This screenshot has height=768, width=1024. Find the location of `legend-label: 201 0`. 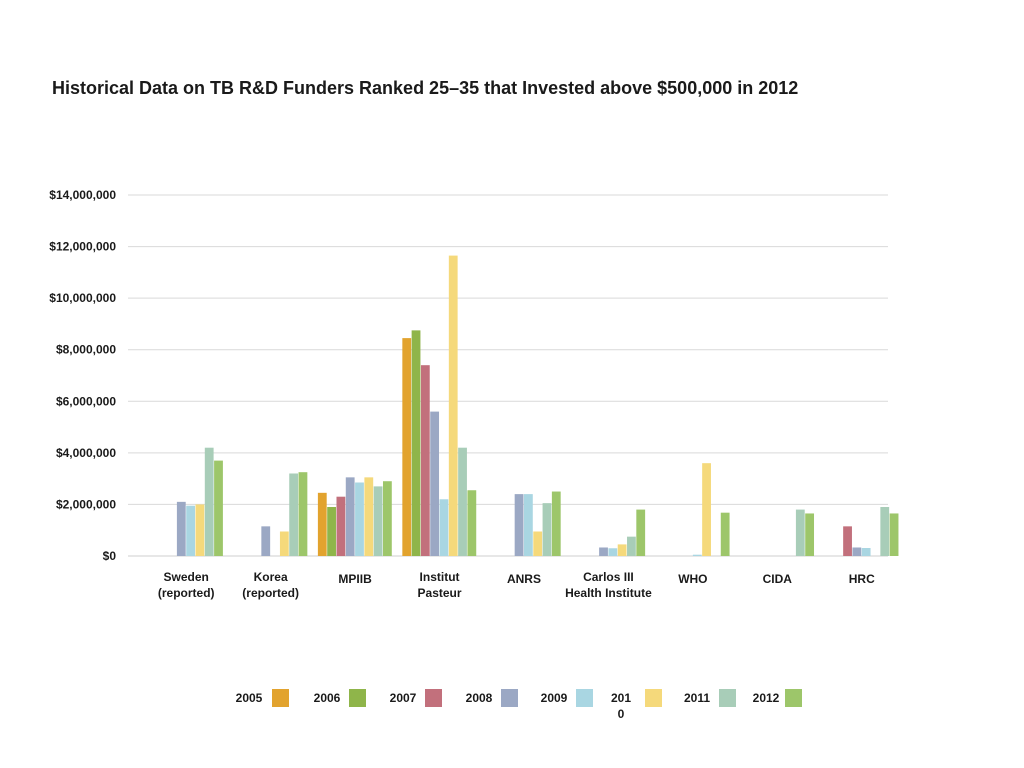

legend-label: 201 0 is located at coordinates (621, 706).